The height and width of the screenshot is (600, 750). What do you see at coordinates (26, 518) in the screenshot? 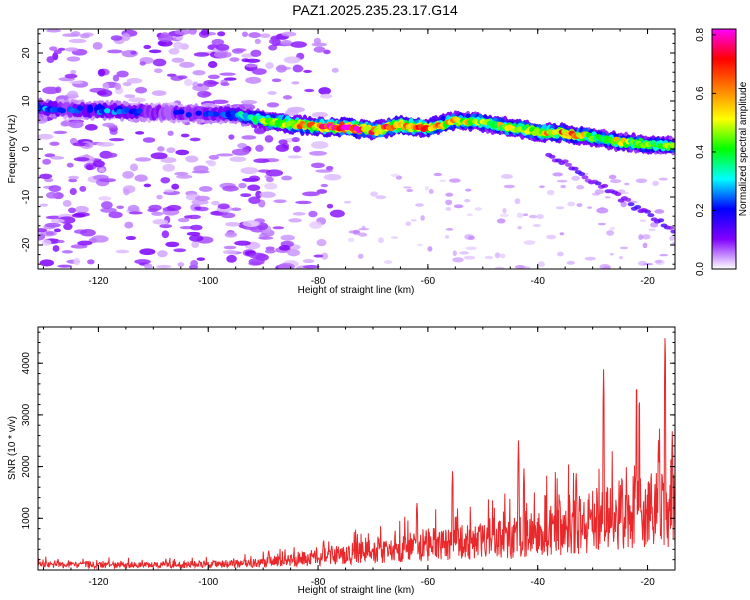
I see `snr-y-tick-label: 1000` at bounding box center [26, 518].